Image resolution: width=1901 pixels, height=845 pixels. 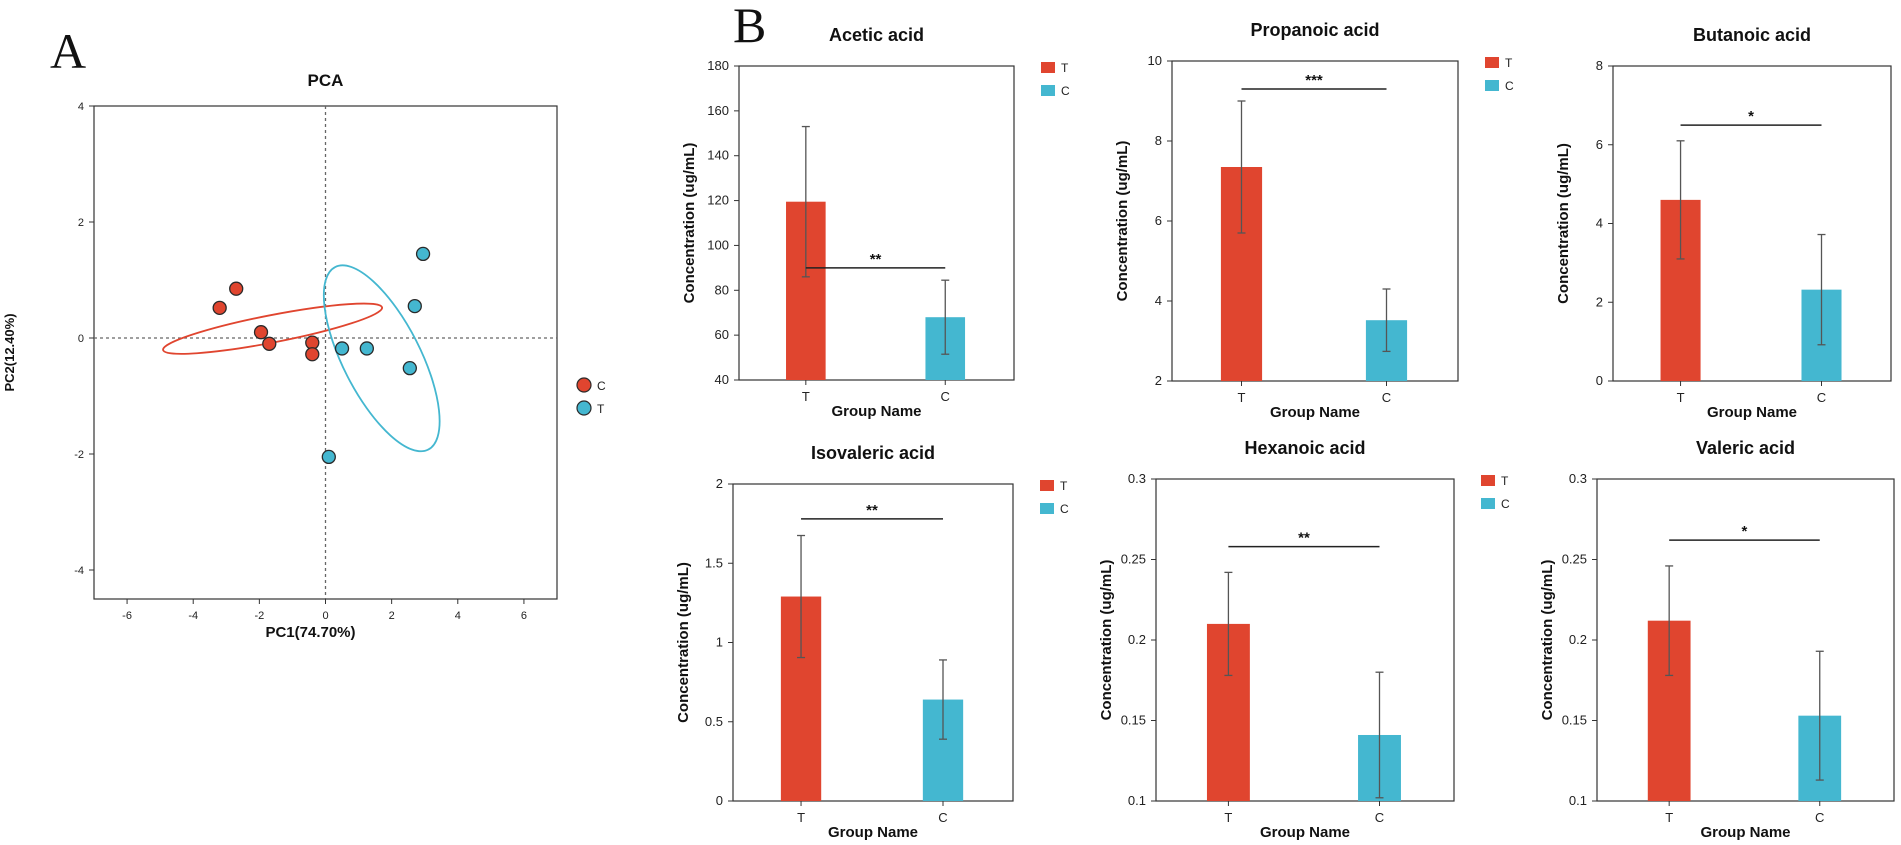 What do you see at coordinates (714, 721) in the screenshot?
I see `y-tick-label: 0.5` at bounding box center [714, 721].